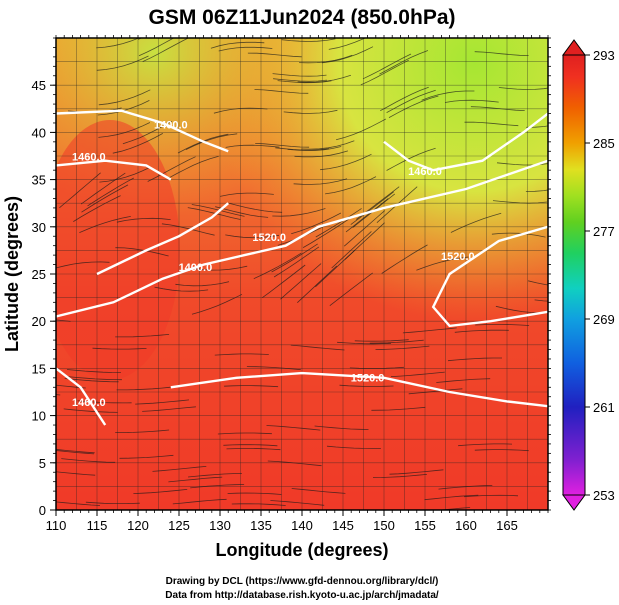 This screenshot has height=605, width=619. What do you see at coordinates (56, 525) in the screenshot?
I see `x-tick-label: 110` at bounding box center [56, 525].